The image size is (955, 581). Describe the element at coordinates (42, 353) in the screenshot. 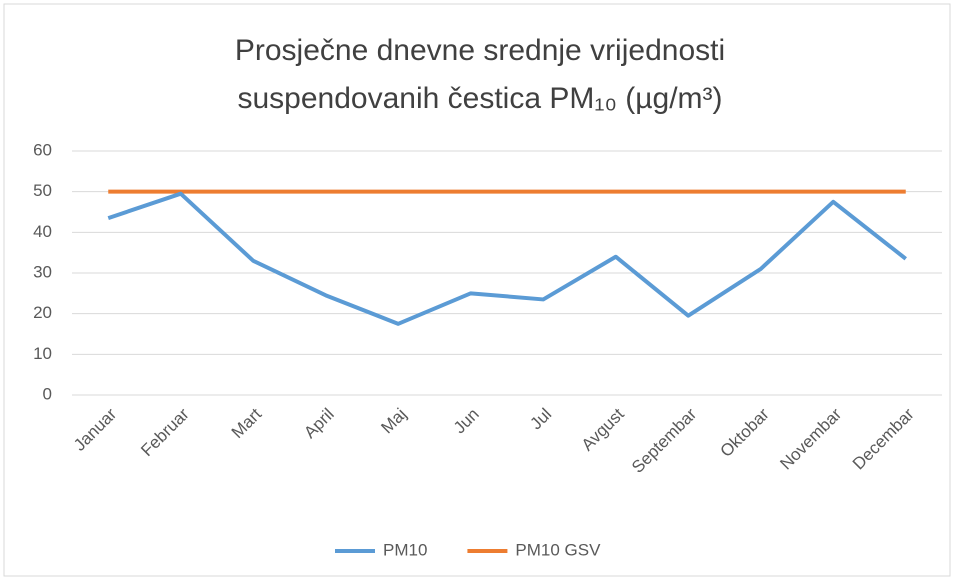

I see `y-tick-label: 10` at that location.